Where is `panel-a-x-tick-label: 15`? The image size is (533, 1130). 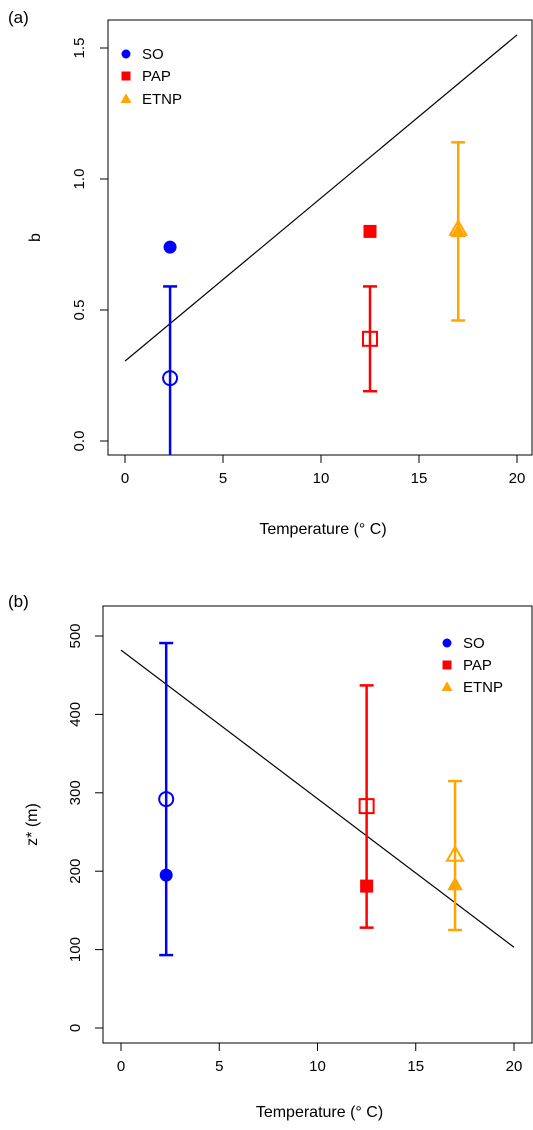
panel-a-x-tick-label: 15 is located at coordinates (419, 478).